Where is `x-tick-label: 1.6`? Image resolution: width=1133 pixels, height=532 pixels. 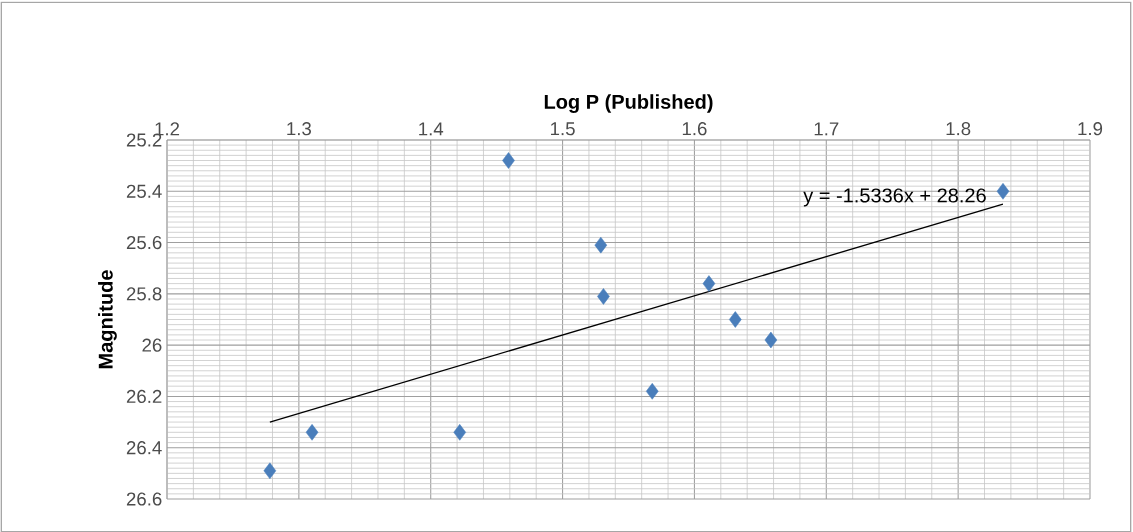
x-tick-label: 1.6 is located at coordinates (694, 128).